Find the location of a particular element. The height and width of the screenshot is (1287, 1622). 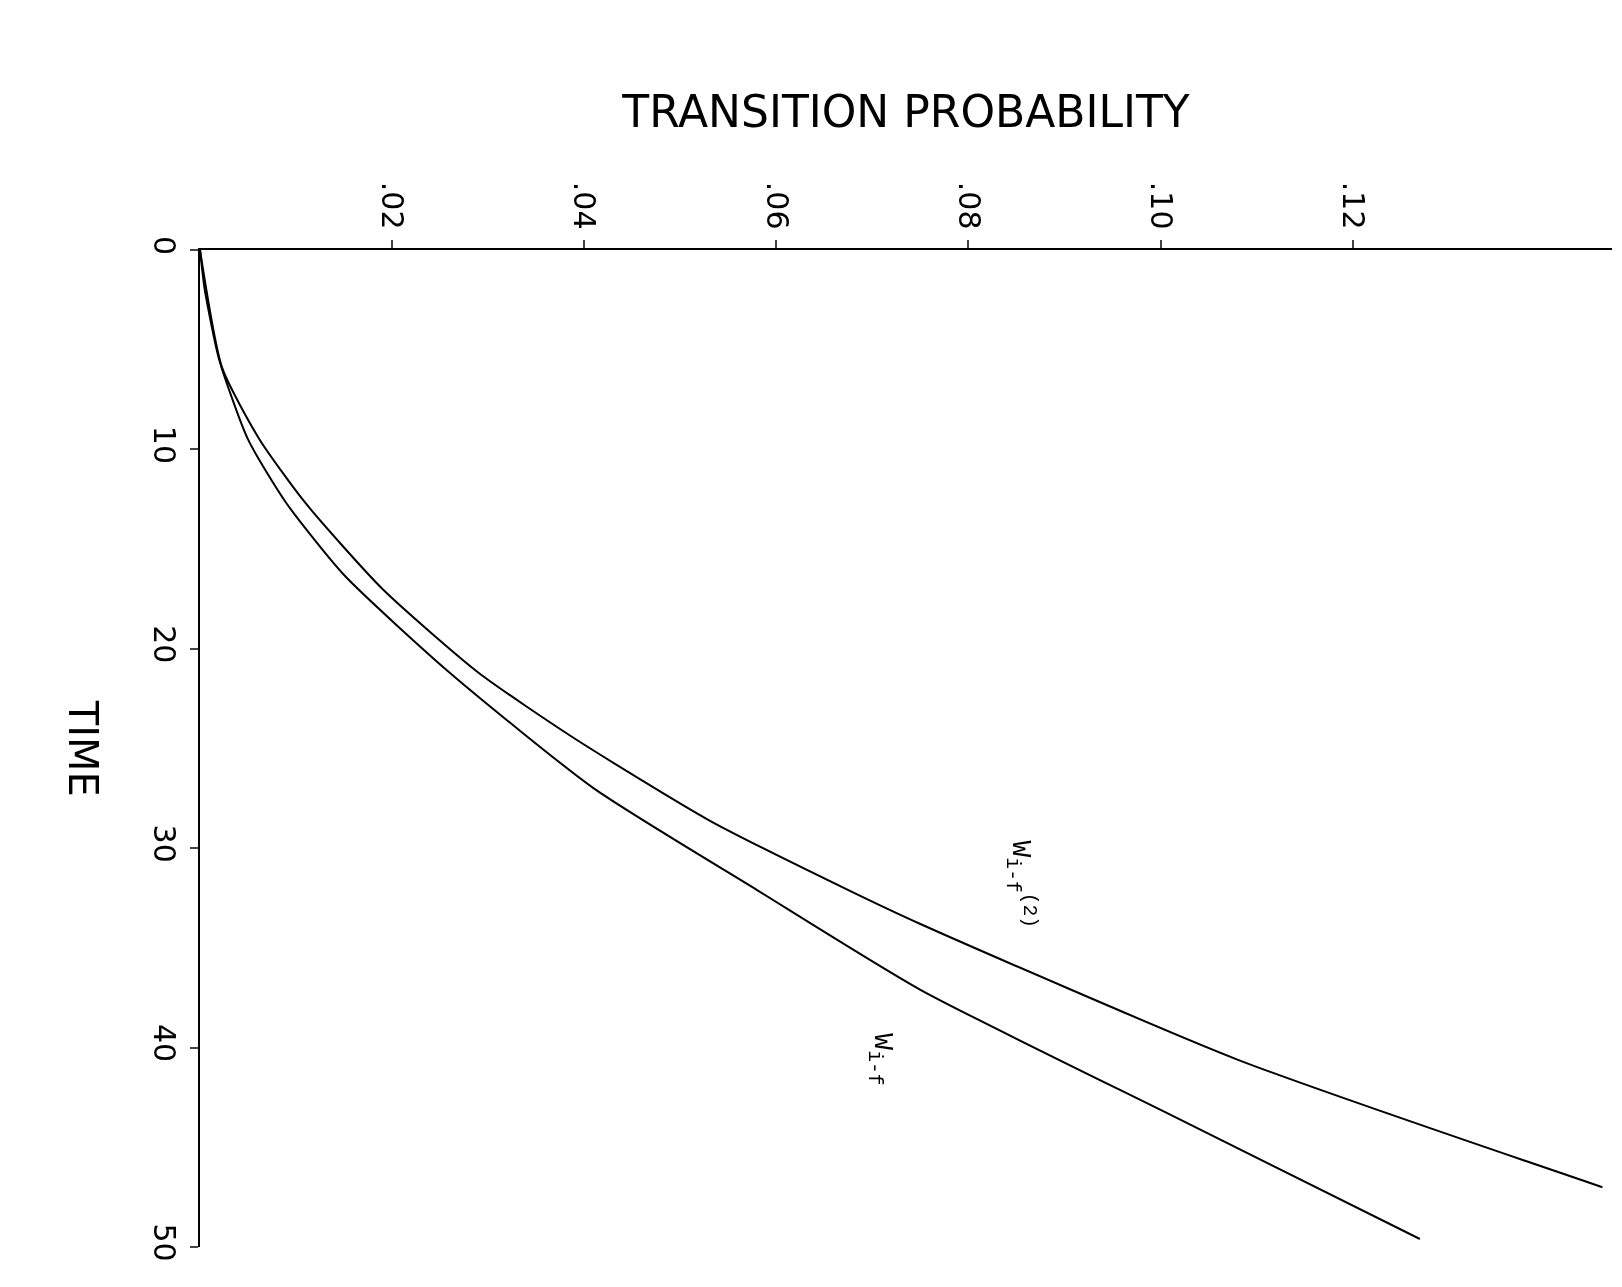

x-tick-label: .08 is located at coordinates (969, 205).